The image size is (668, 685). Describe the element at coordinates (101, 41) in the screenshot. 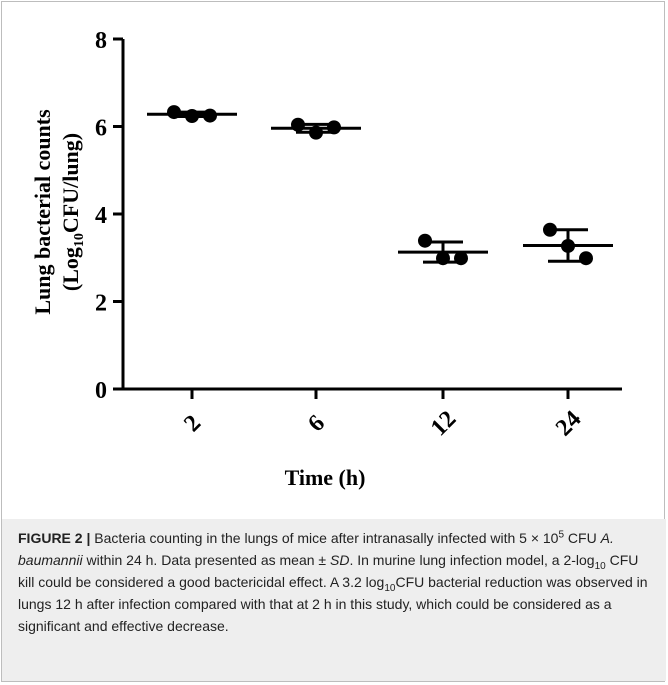

I see `y-tick-label: 8` at that location.